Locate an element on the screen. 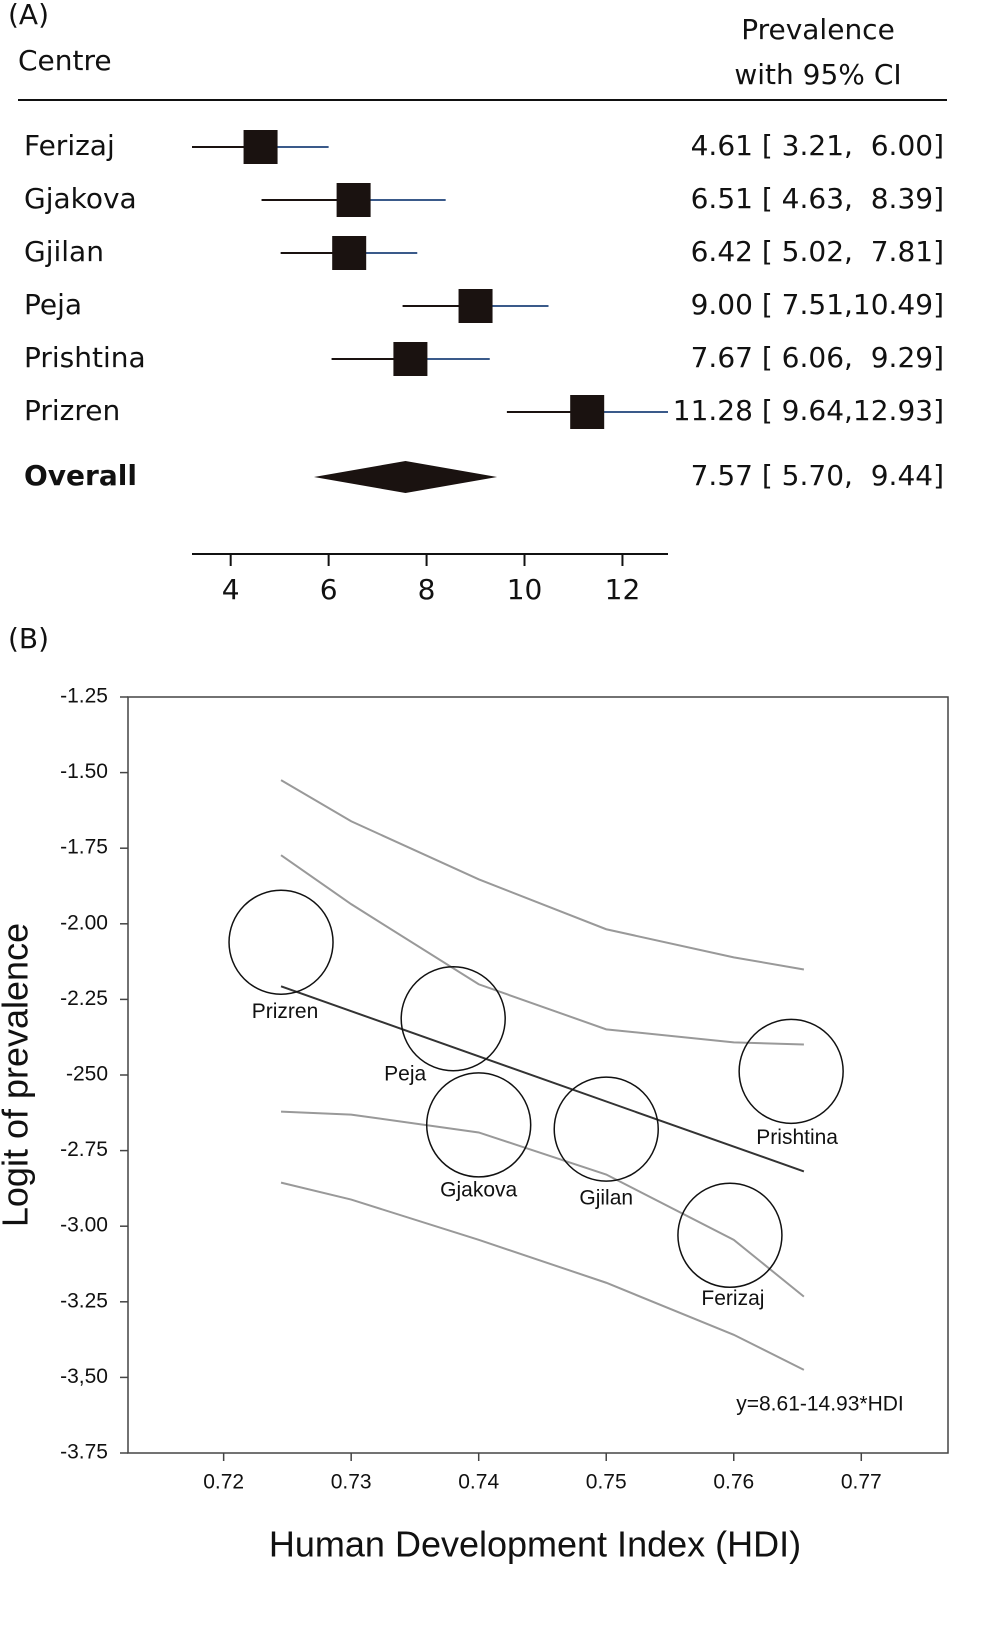 The width and height of the screenshot is (990, 1625). y-tick-label: -2.25 is located at coordinates (84, 998).